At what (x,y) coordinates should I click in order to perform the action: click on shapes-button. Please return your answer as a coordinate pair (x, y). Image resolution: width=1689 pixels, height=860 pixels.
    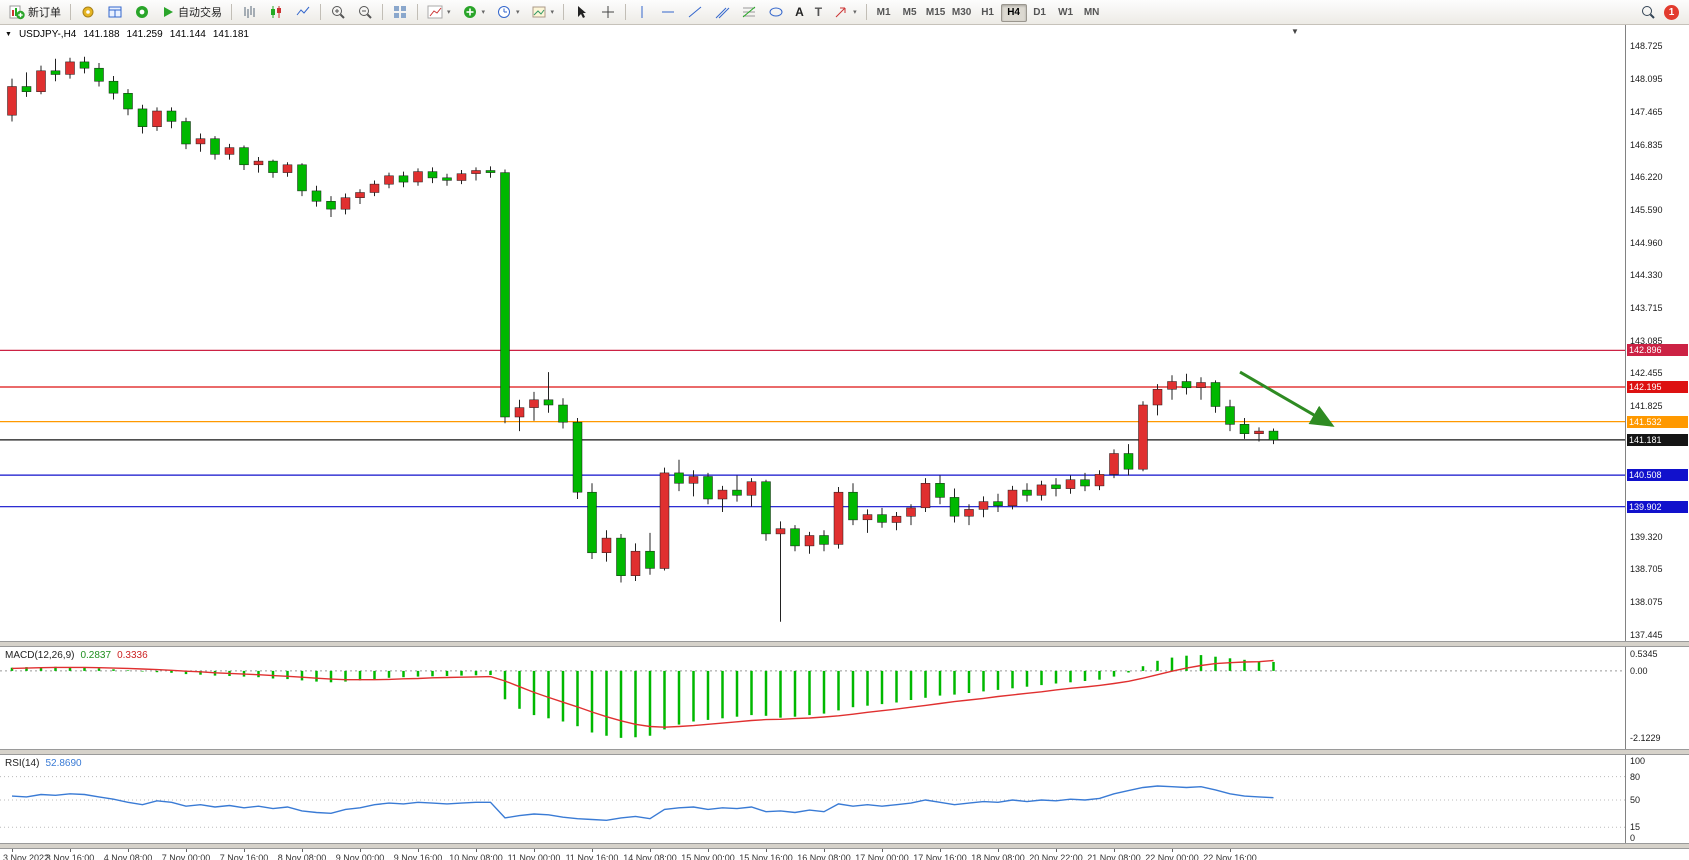
    Looking at the image, I should click on (776, 12).